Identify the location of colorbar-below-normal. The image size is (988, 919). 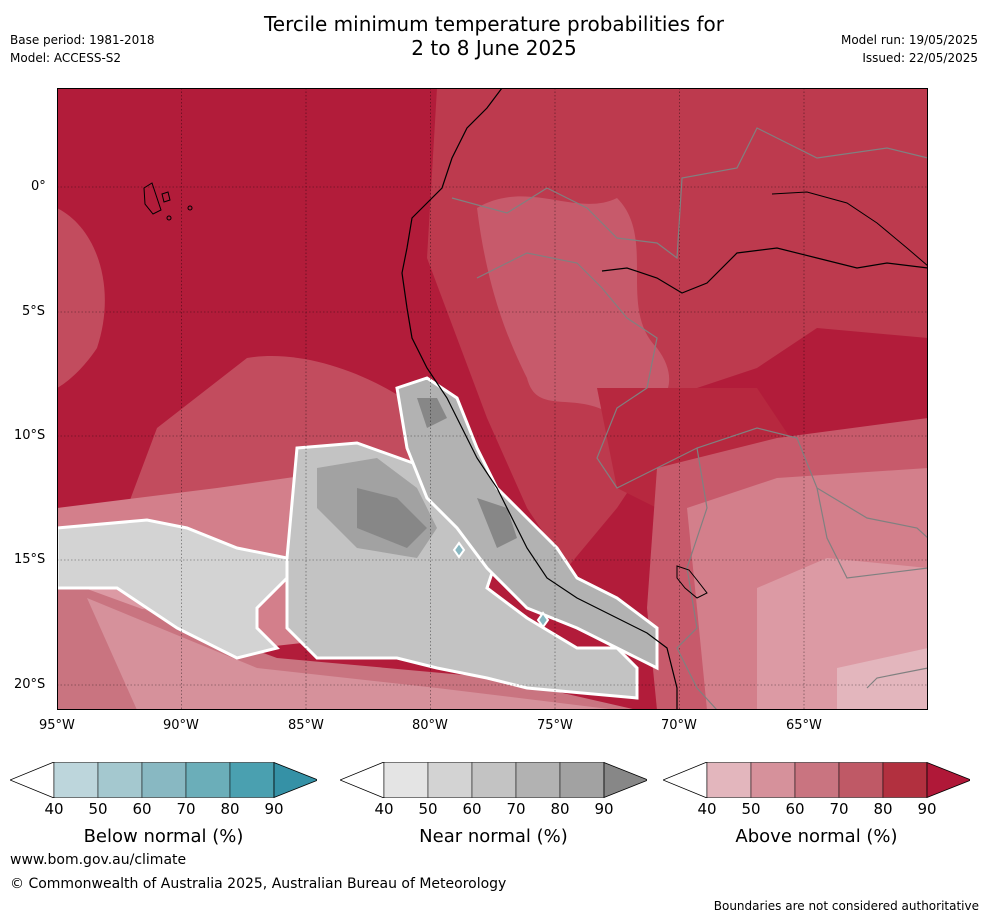
(163, 780).